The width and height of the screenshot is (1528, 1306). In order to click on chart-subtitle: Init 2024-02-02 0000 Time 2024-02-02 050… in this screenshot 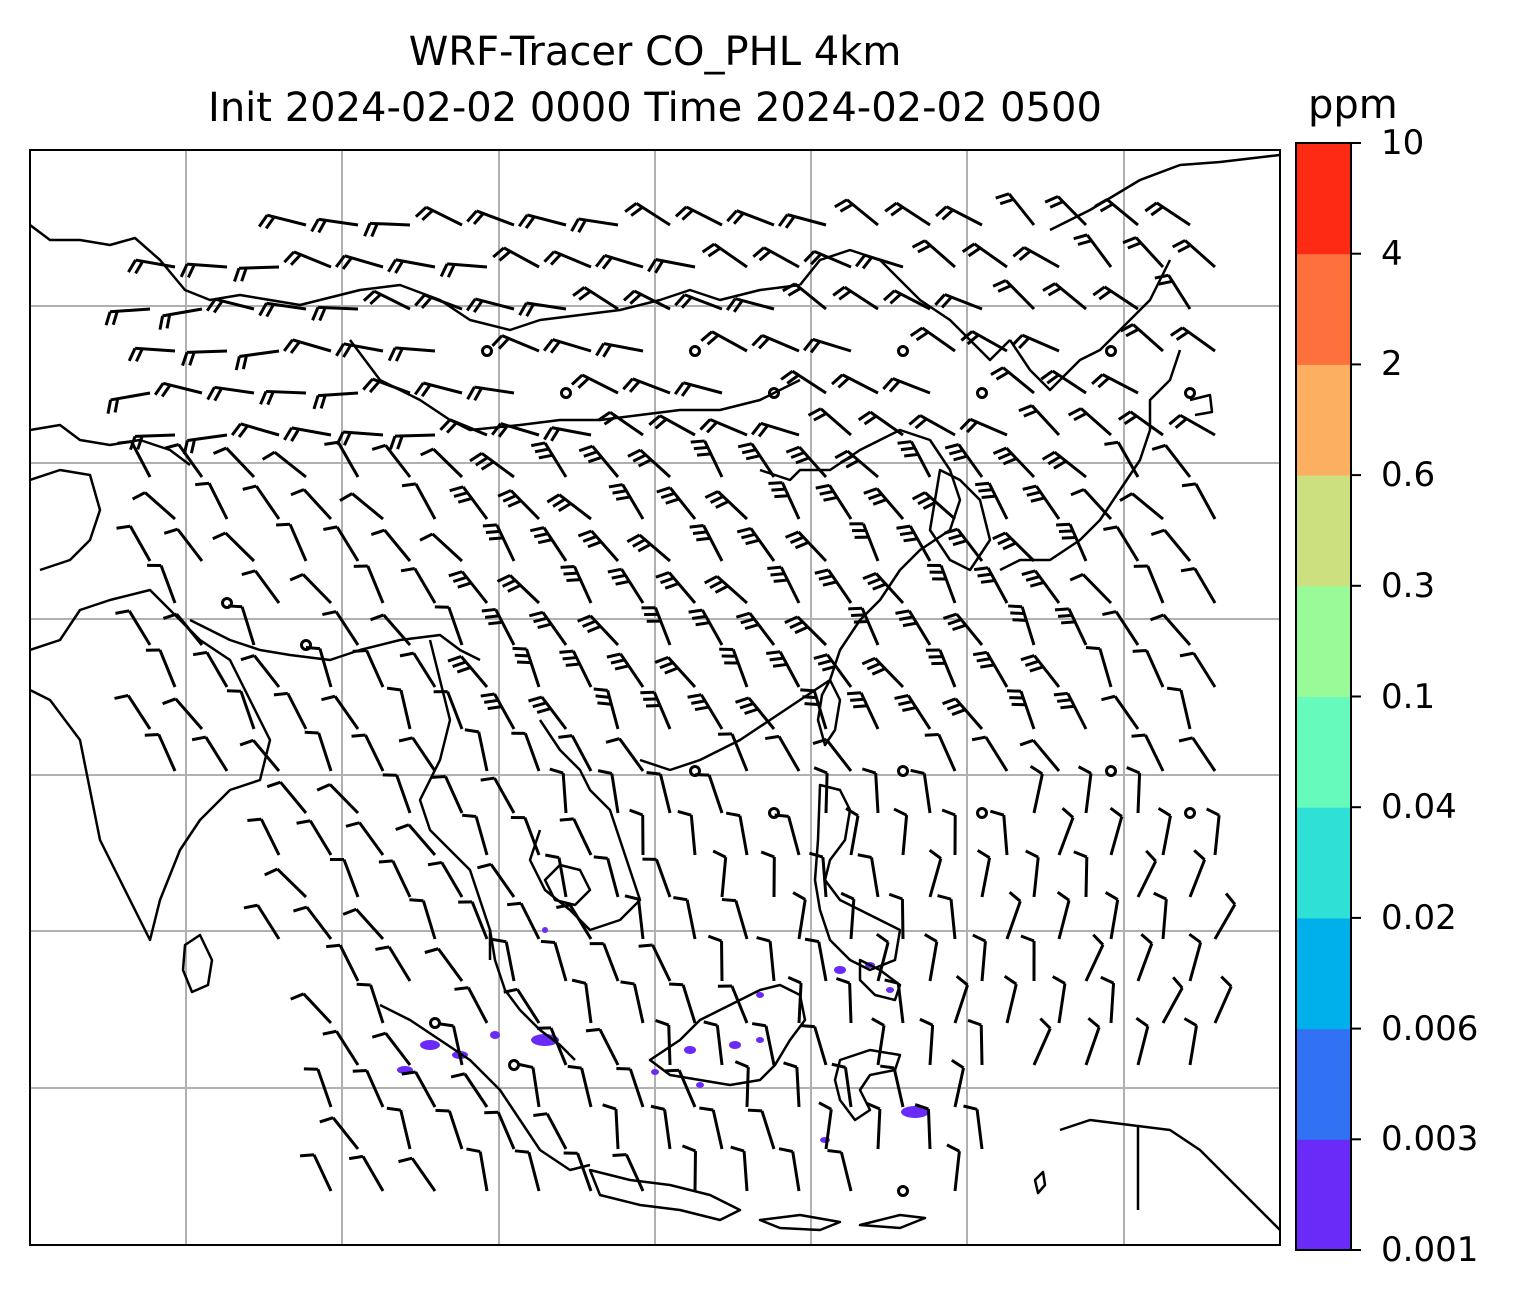, I will do `click(655, 108)`.